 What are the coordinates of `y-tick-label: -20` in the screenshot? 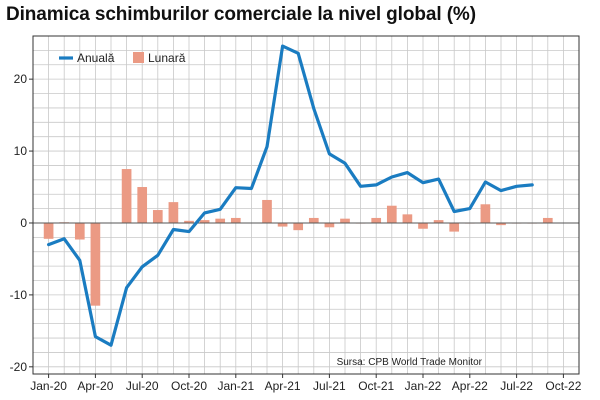 It's located at (19, 367).